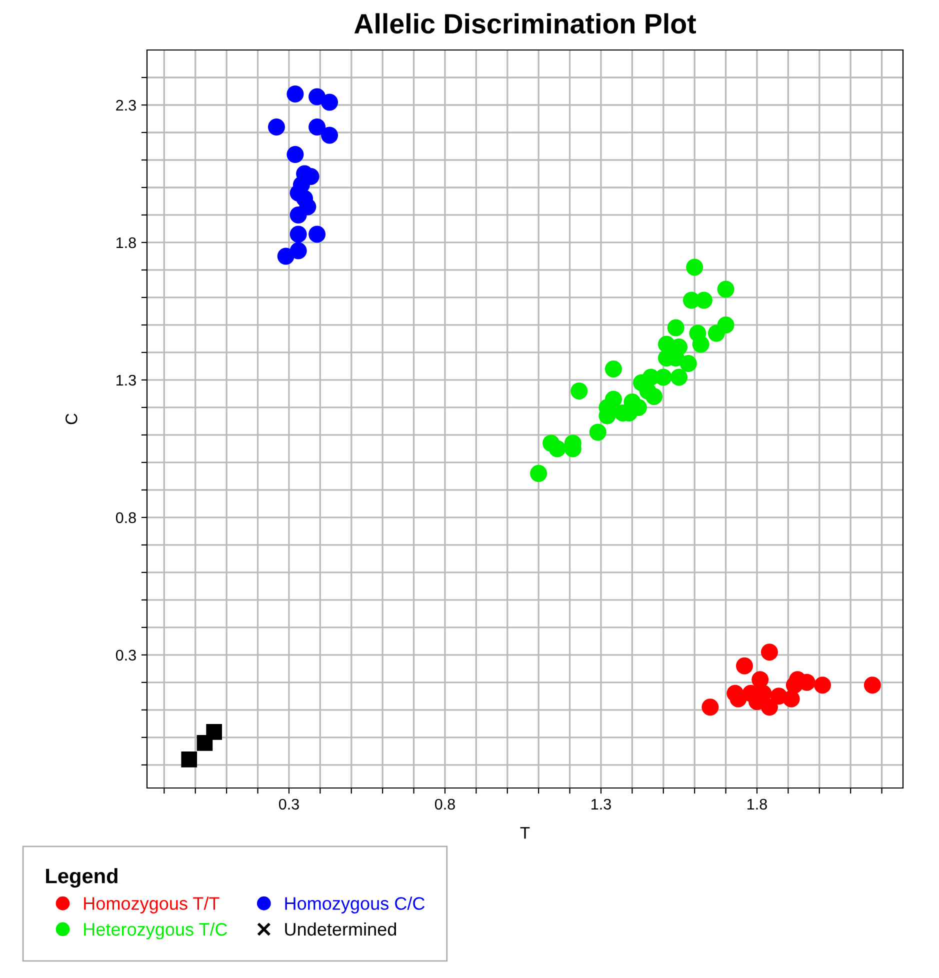 The height and width of the screenshot is (978, 939). Describe the element at coordinates (126, 518) in the screenshot. I see `y-tick-label: 0.8` at that location.